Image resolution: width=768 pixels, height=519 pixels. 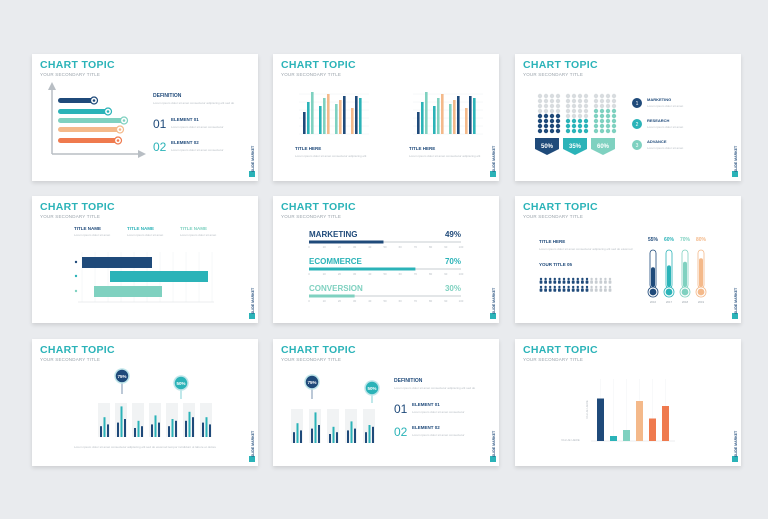 I want to click on element-num-1: 01, so click(x=401, y=409).